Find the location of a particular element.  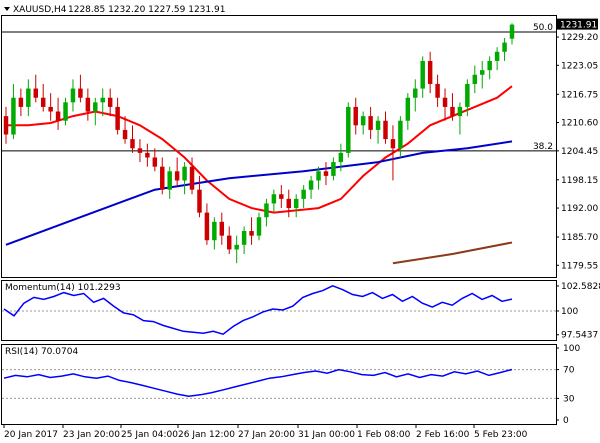

time-axis-label: 27 Jan 20:00 is located at coordinates (266, 435).